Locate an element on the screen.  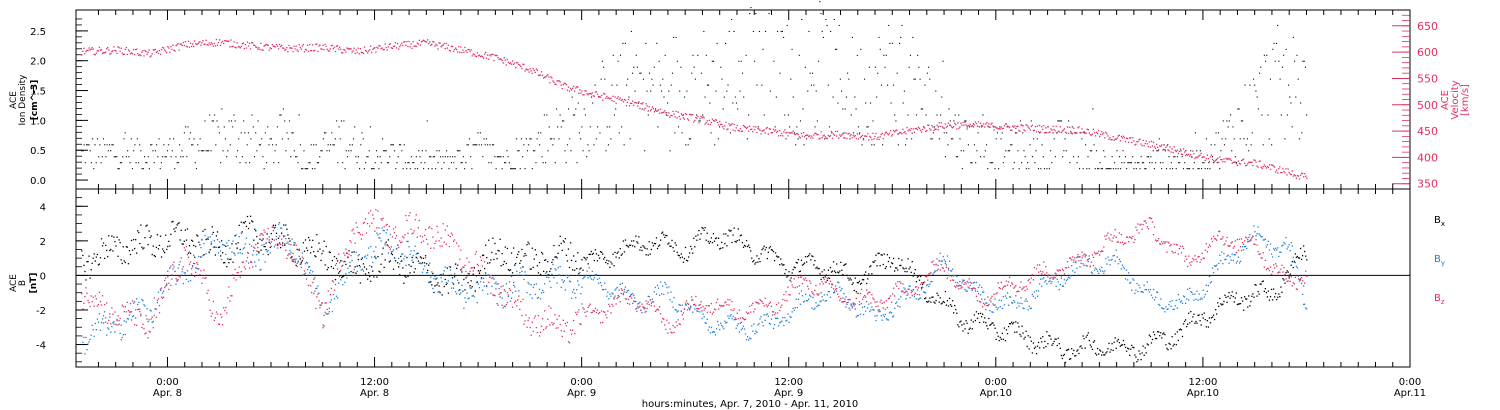
b-ylabel-l1: ACE is located at coordinates (14, 283).